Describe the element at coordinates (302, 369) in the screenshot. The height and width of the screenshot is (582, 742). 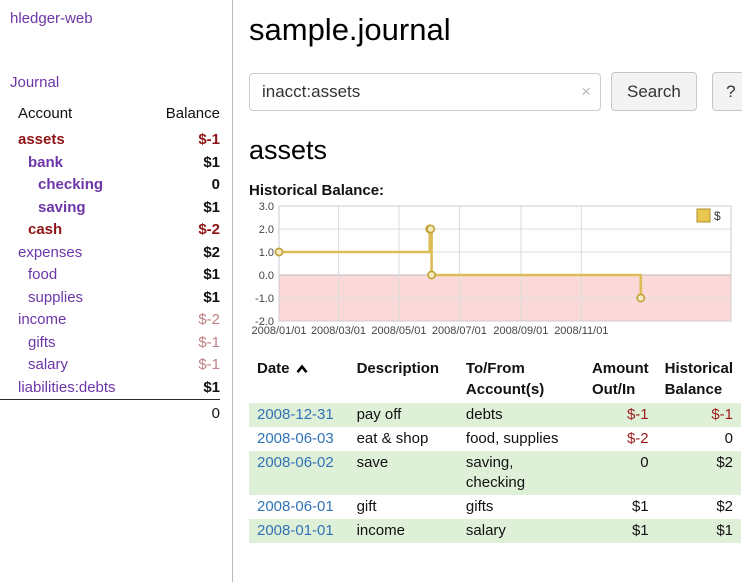
I see `chevron-up-icon` at that location.